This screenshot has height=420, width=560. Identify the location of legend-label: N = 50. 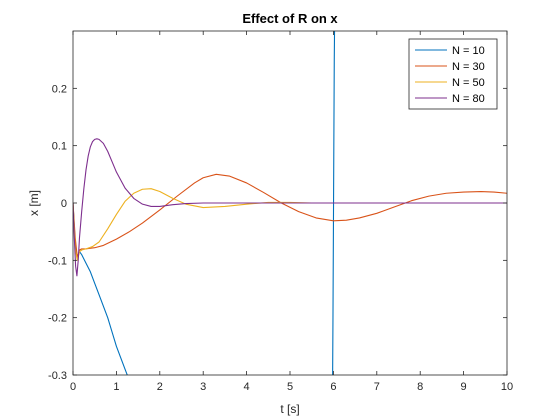
(468, 83).